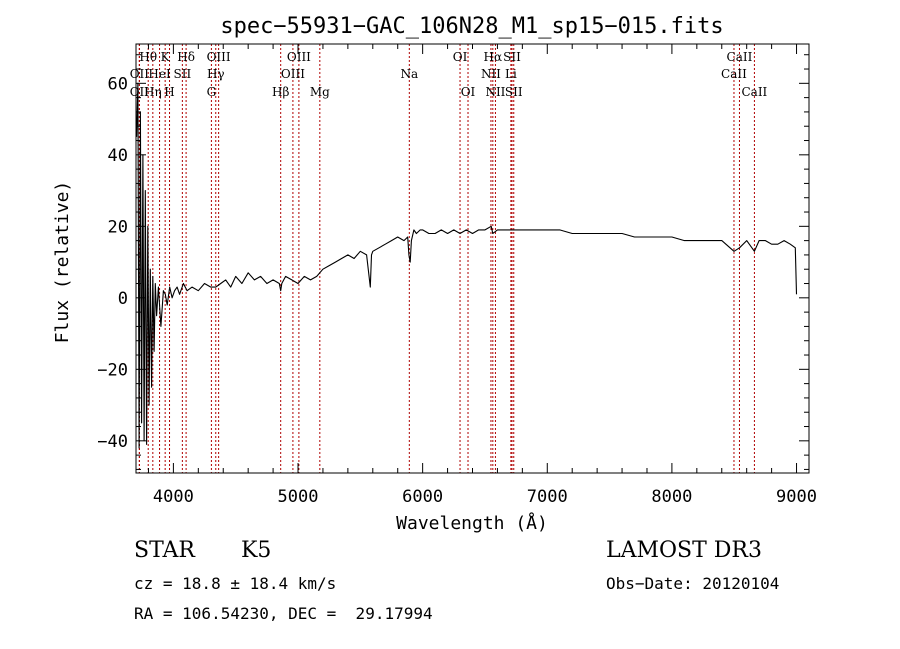 The image size is (900, 649). I want to click on line-label-13: OIII, so click(293, 74).